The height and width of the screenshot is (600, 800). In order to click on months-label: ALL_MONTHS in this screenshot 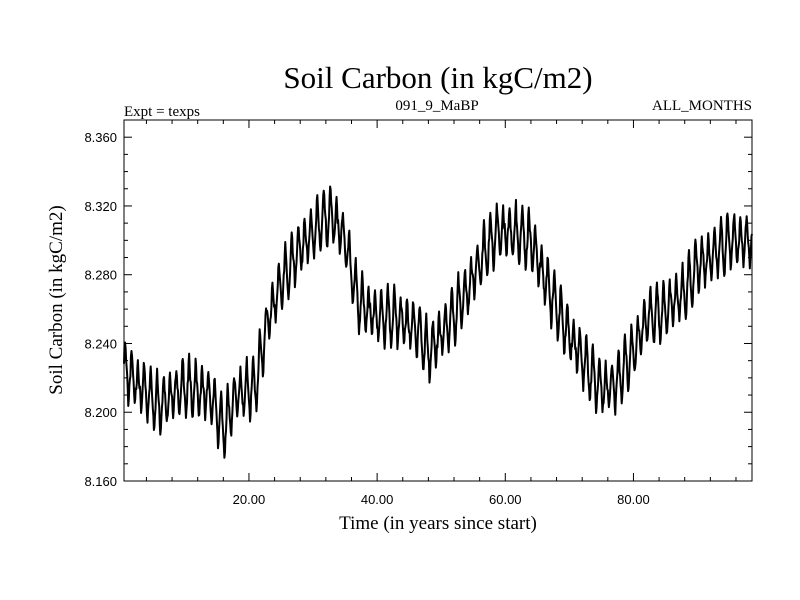, I will do `click(702, 106)`.